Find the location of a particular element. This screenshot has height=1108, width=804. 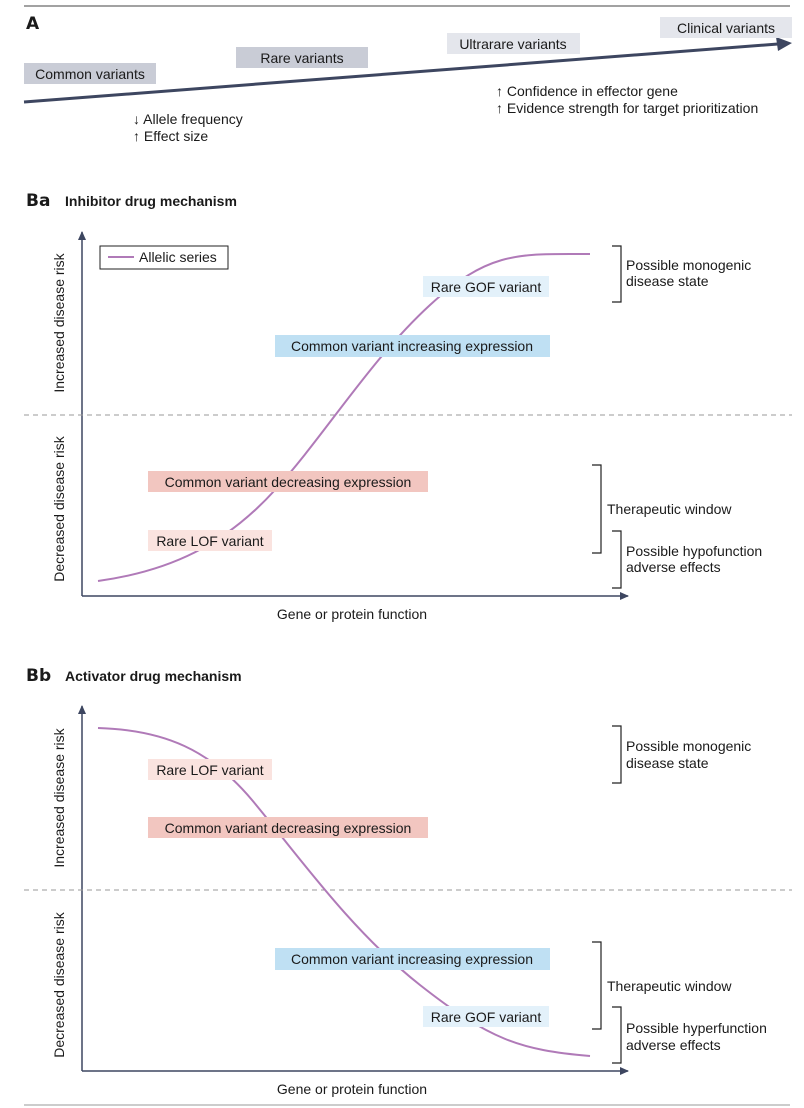

stage-label-ultrarare: Ultrarare variants is located at coordinates (512, 44).